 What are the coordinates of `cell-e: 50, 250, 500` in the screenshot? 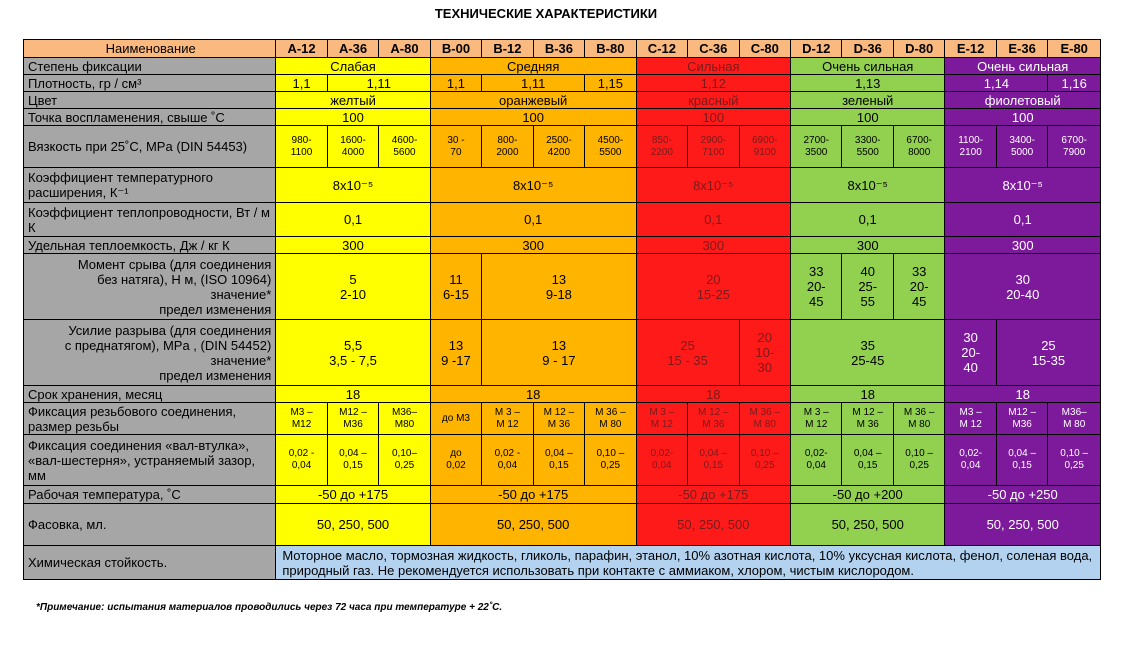 It's located at (1022, 524).